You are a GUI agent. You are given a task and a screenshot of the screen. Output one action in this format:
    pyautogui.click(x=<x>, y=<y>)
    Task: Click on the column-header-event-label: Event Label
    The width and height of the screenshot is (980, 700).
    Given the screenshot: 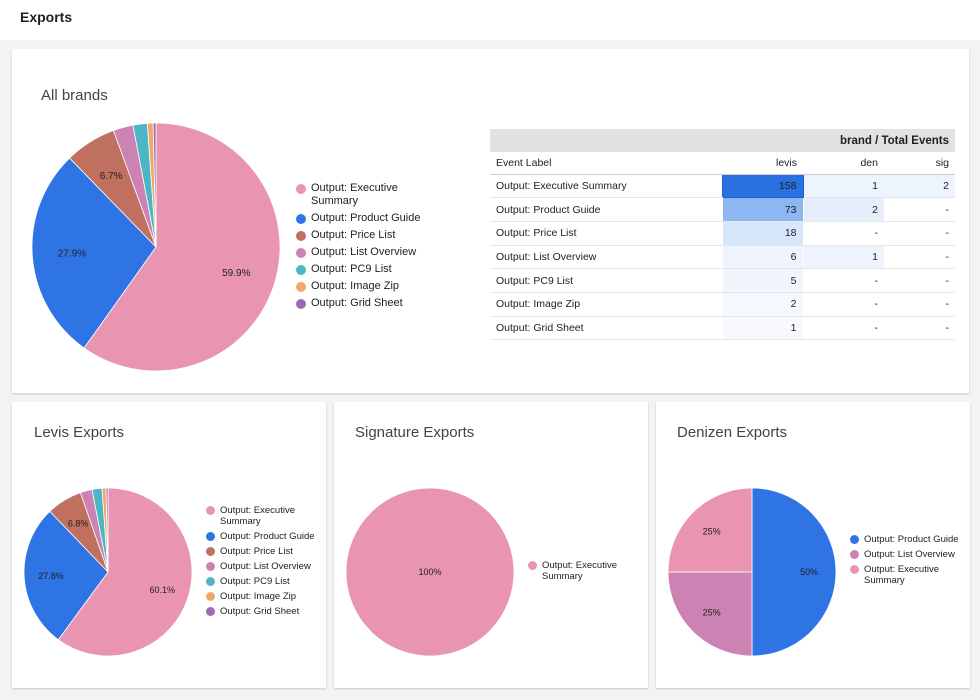 What is the action you would take?
    pyautogui.click(x=606, y=163)
    